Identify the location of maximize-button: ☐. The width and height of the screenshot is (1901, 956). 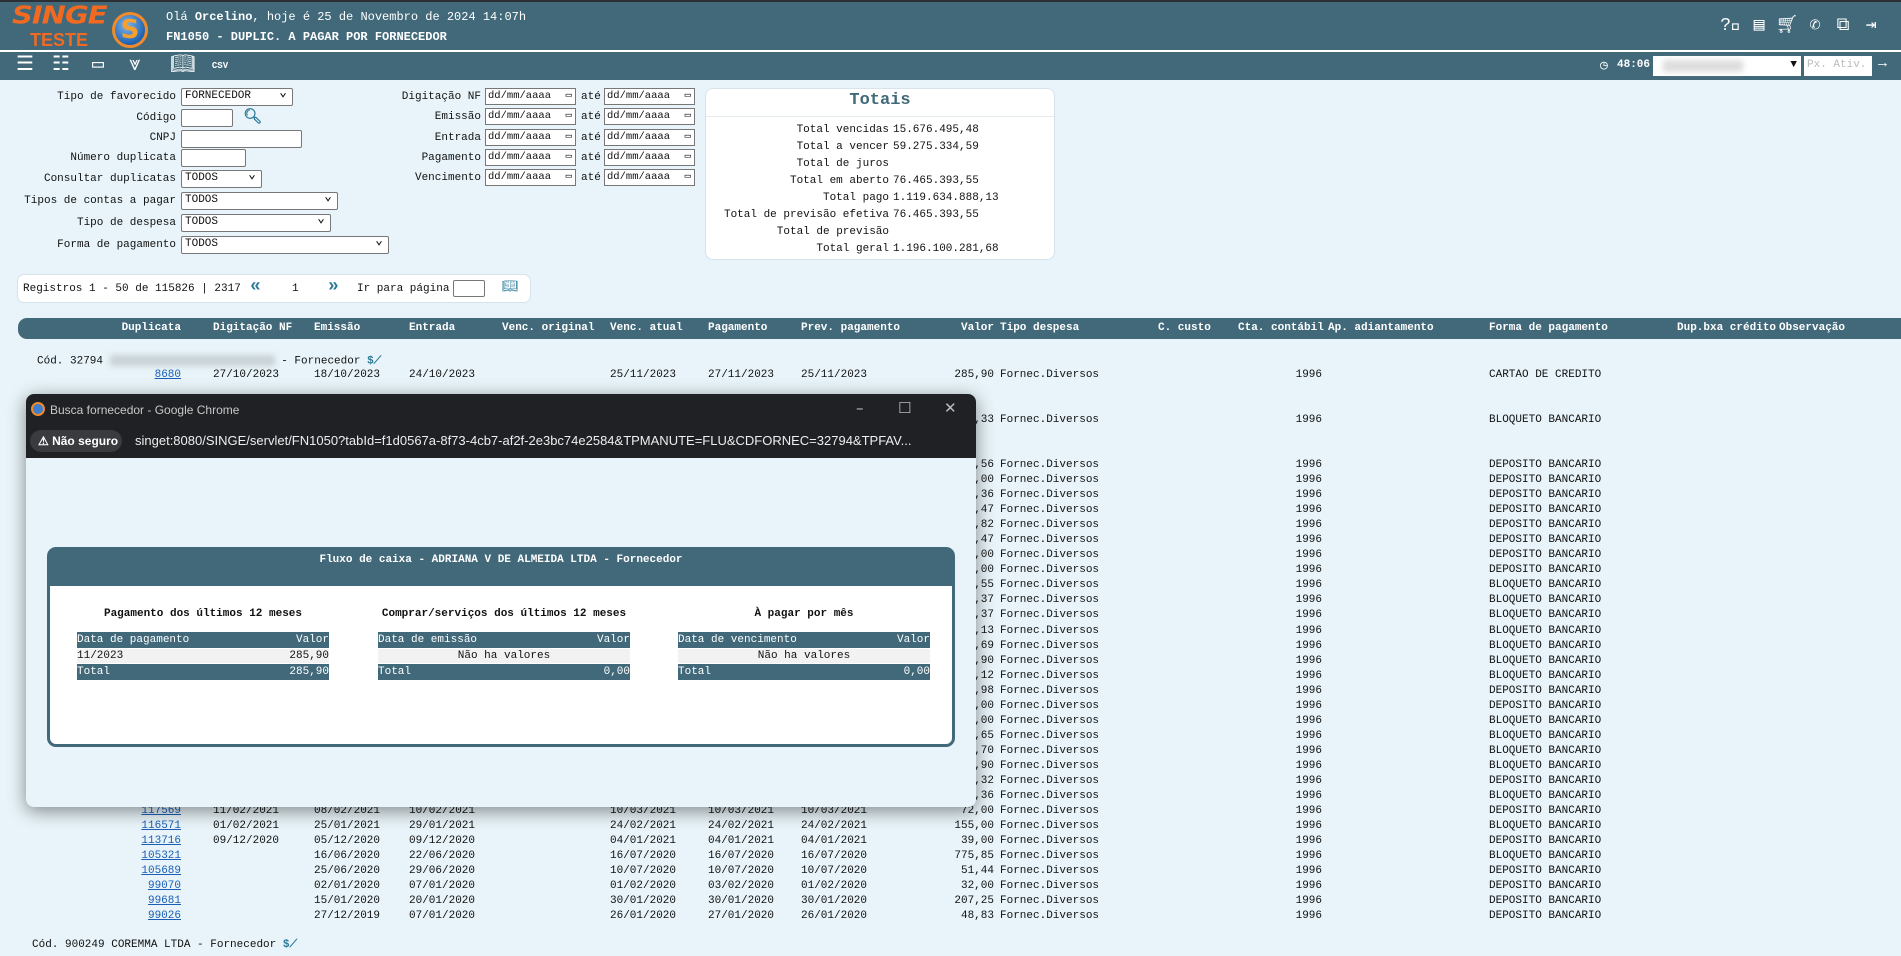
(905, 408).